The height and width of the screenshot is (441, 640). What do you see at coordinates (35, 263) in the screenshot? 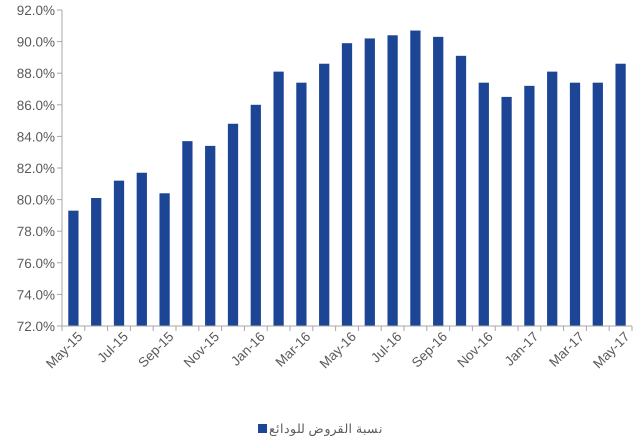
I see `y-tick-label: 76.0%` at bounding box center [35, 263].